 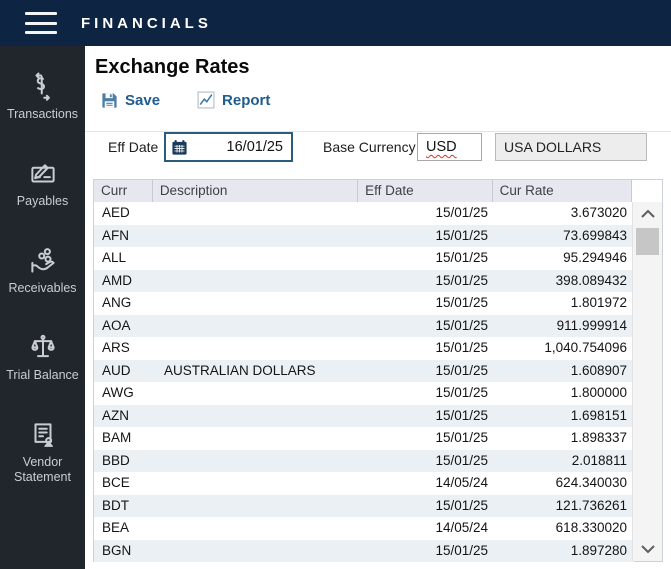 I want to click on cell-curr: BCE, so click(x=116, y=482).